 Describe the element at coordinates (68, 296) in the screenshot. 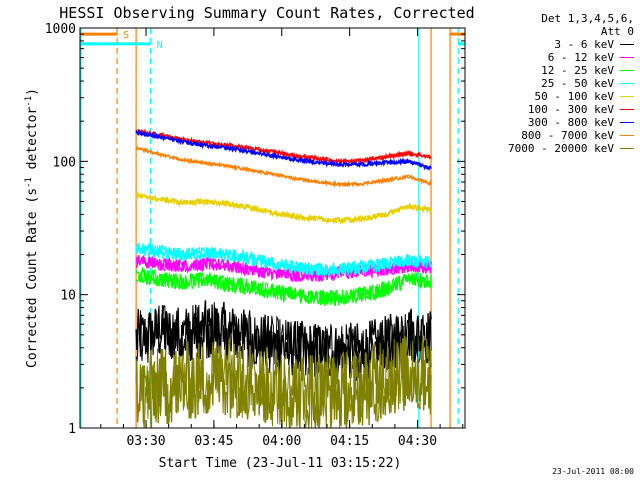

I see `y-tick-label: 10` at that location.